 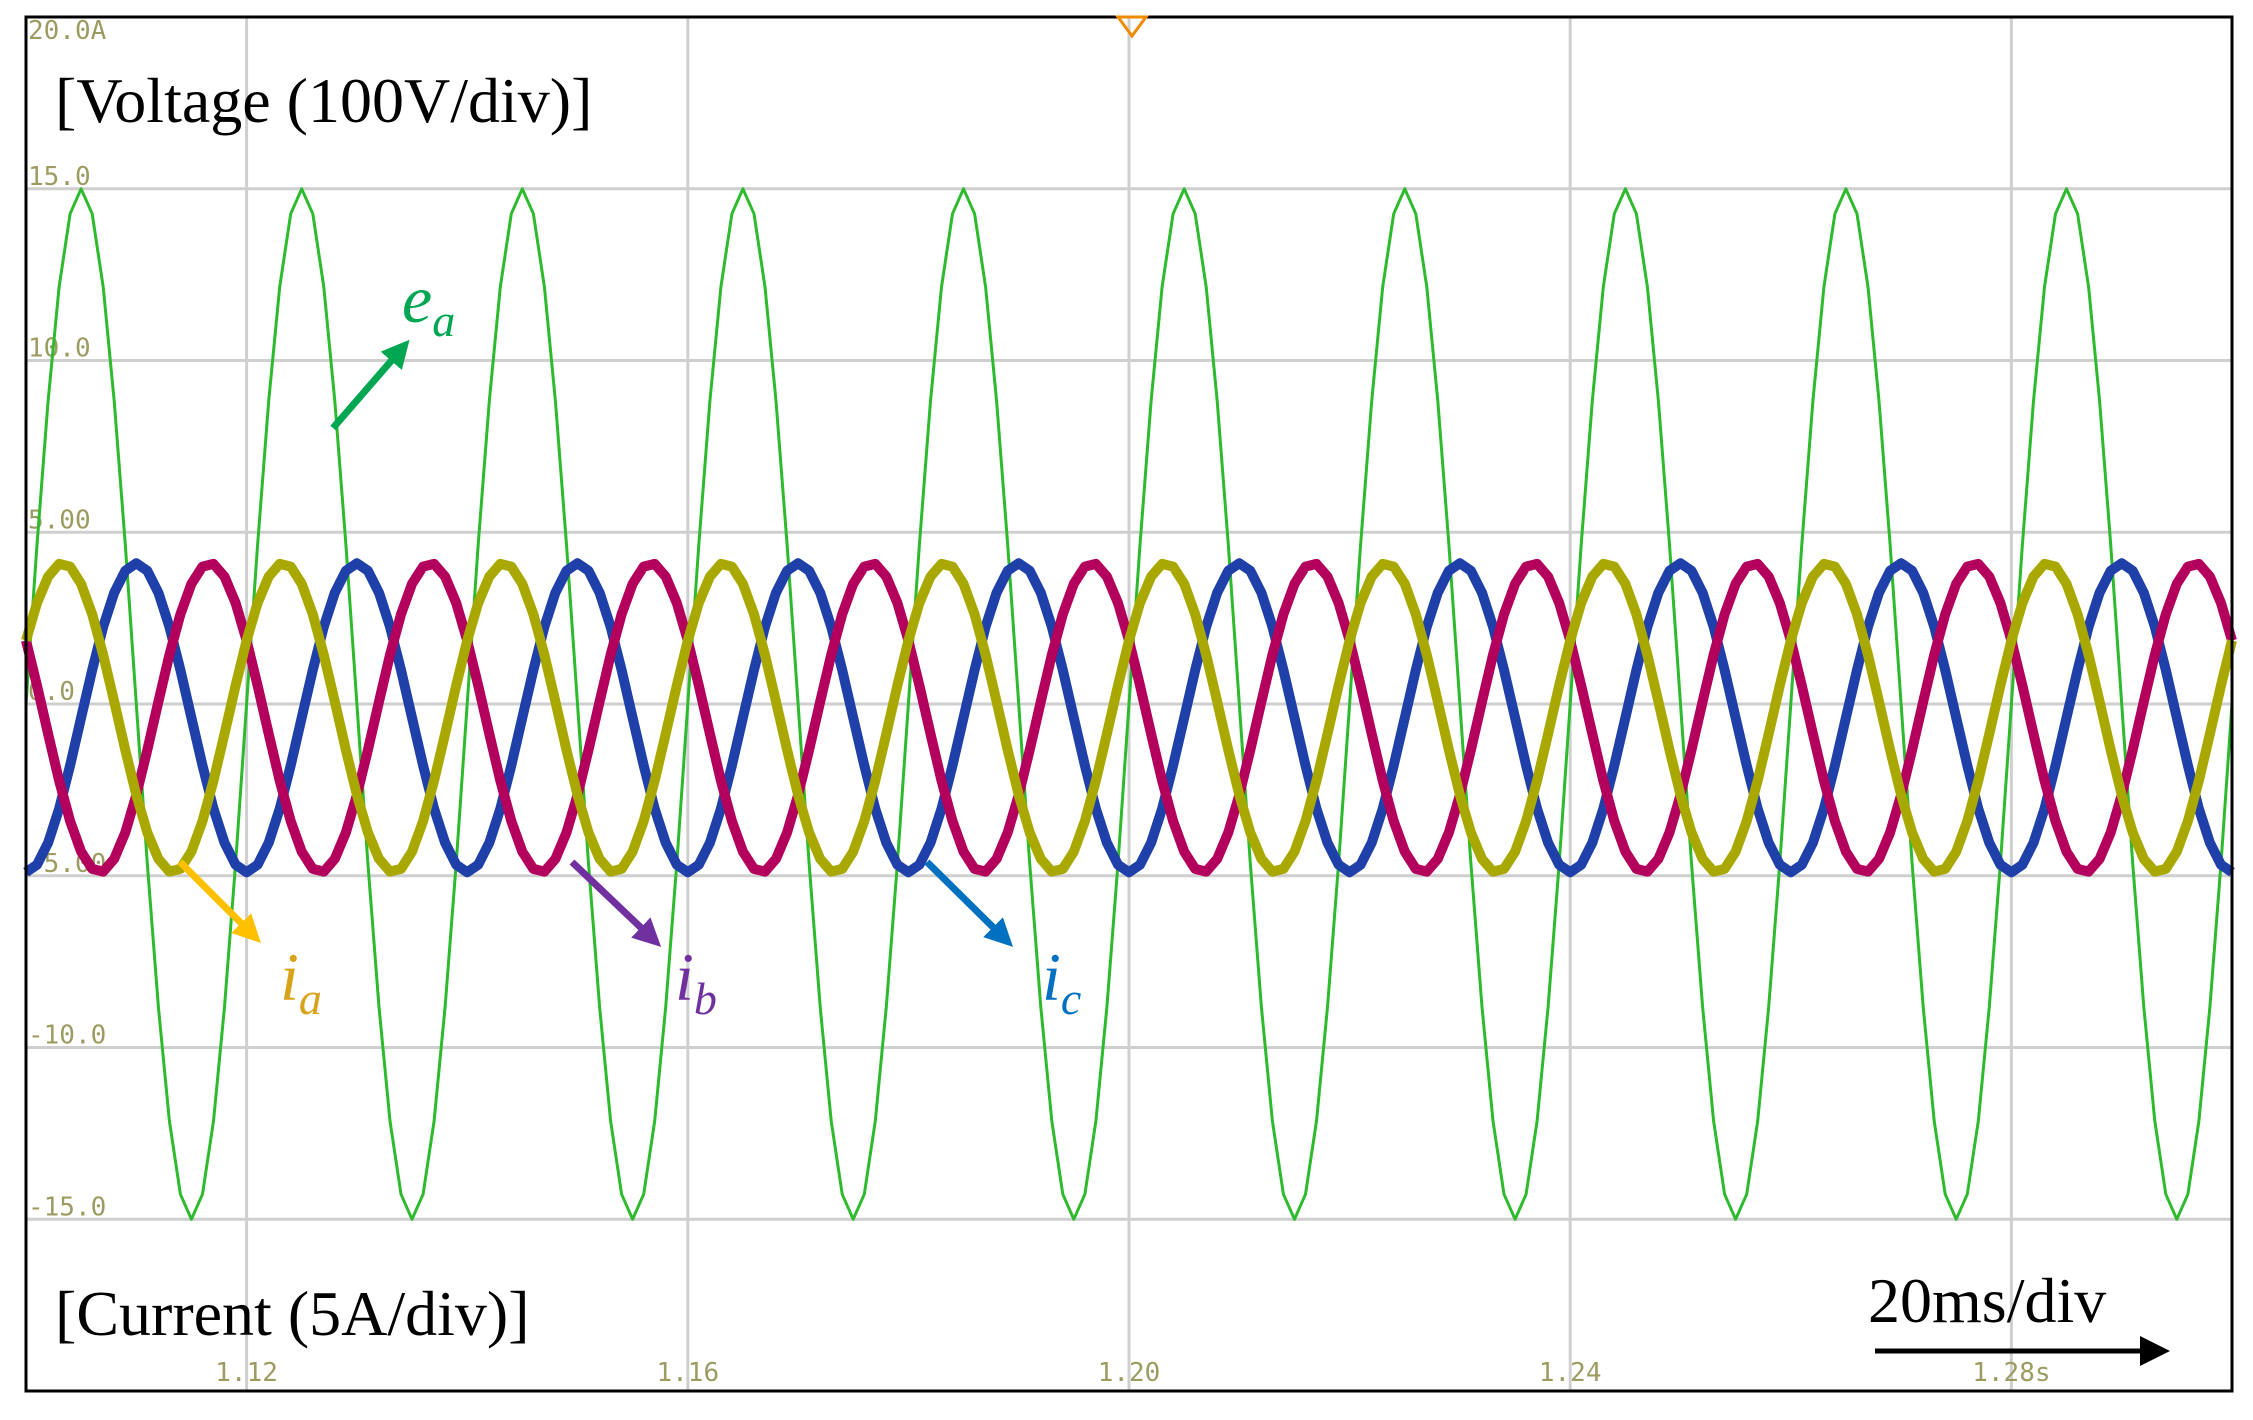 What do you see at coordinates (67, 1036) in the screenshot?
I see `y-tick-label: -10.0` at bounding box center [67, 1036].